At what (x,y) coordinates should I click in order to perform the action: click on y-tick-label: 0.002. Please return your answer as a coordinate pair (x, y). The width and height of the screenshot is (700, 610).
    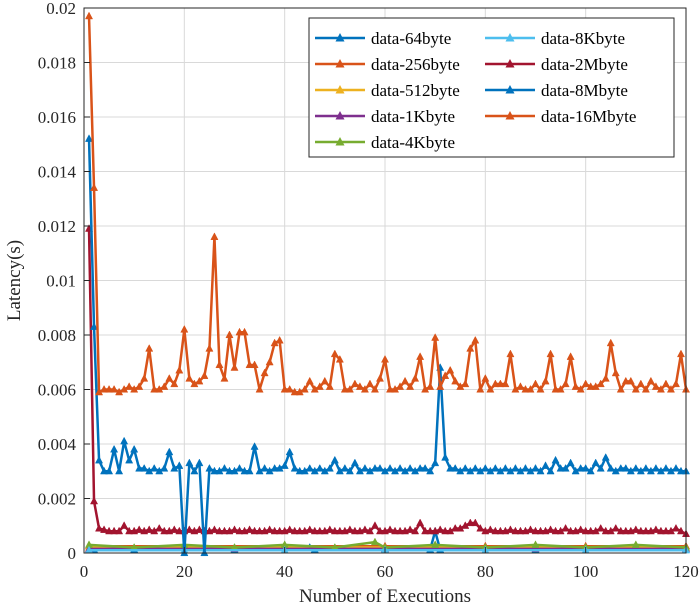
    Looking at the image, I should click on (57, 499).